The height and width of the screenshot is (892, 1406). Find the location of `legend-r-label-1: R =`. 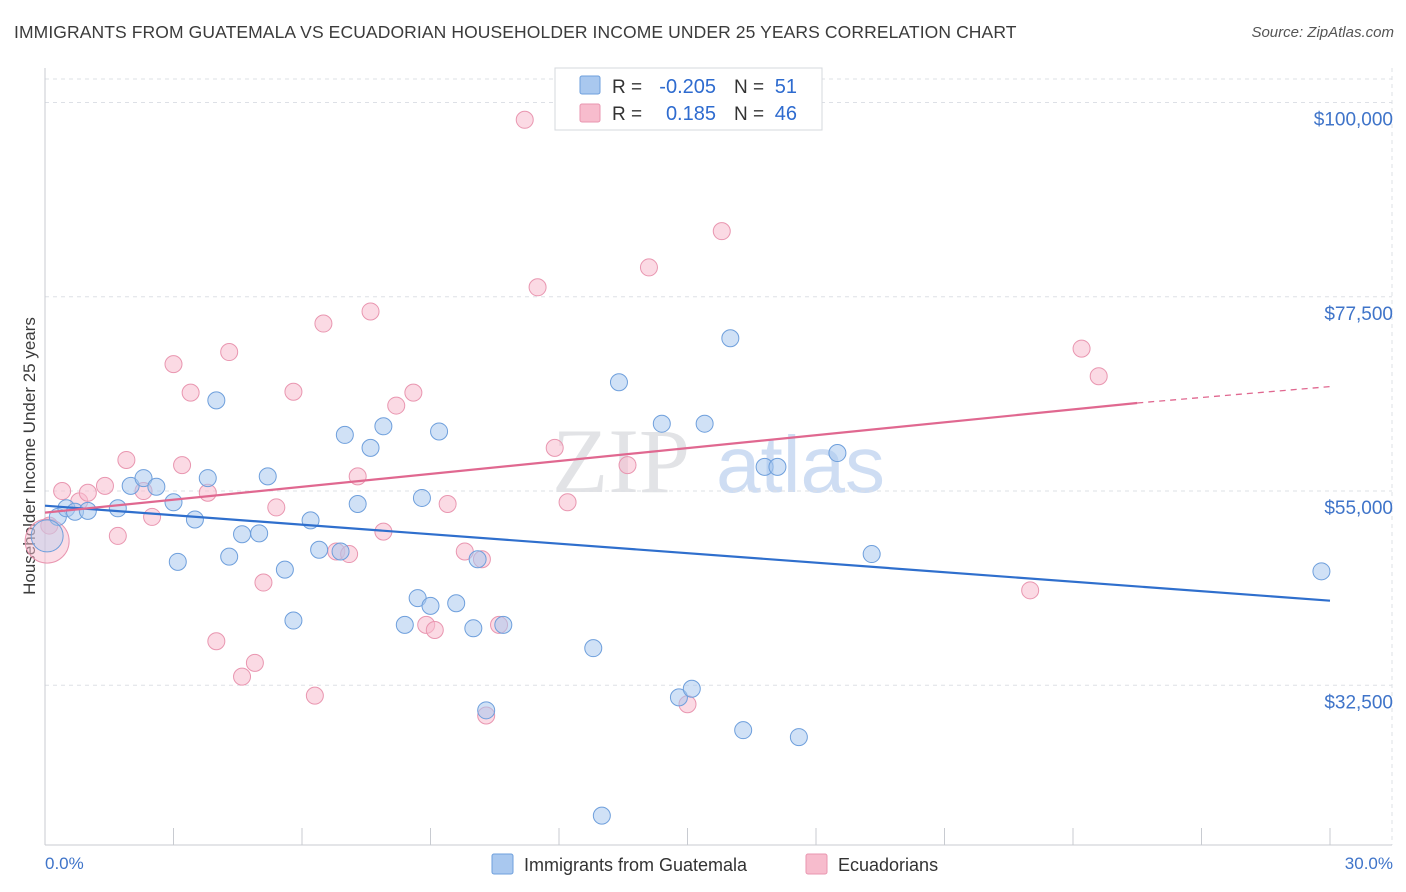

legend-r-label-1: R = is located at coordinates (627, 87).